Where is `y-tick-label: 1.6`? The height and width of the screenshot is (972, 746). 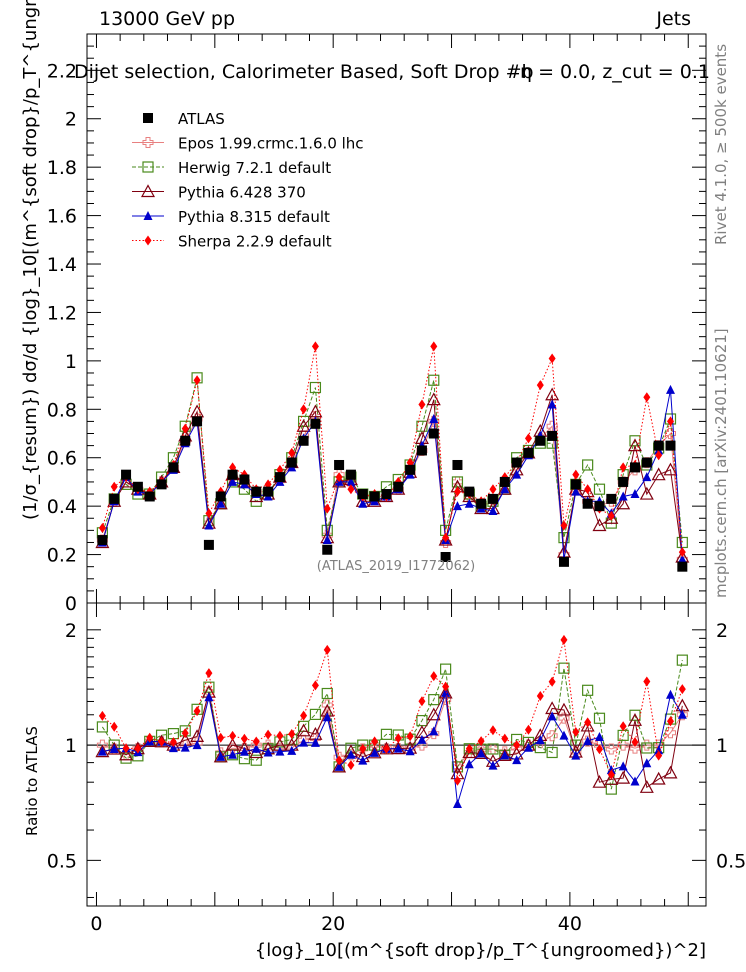 y-tick-label: 1.6 is located at coordinates (62, 217).